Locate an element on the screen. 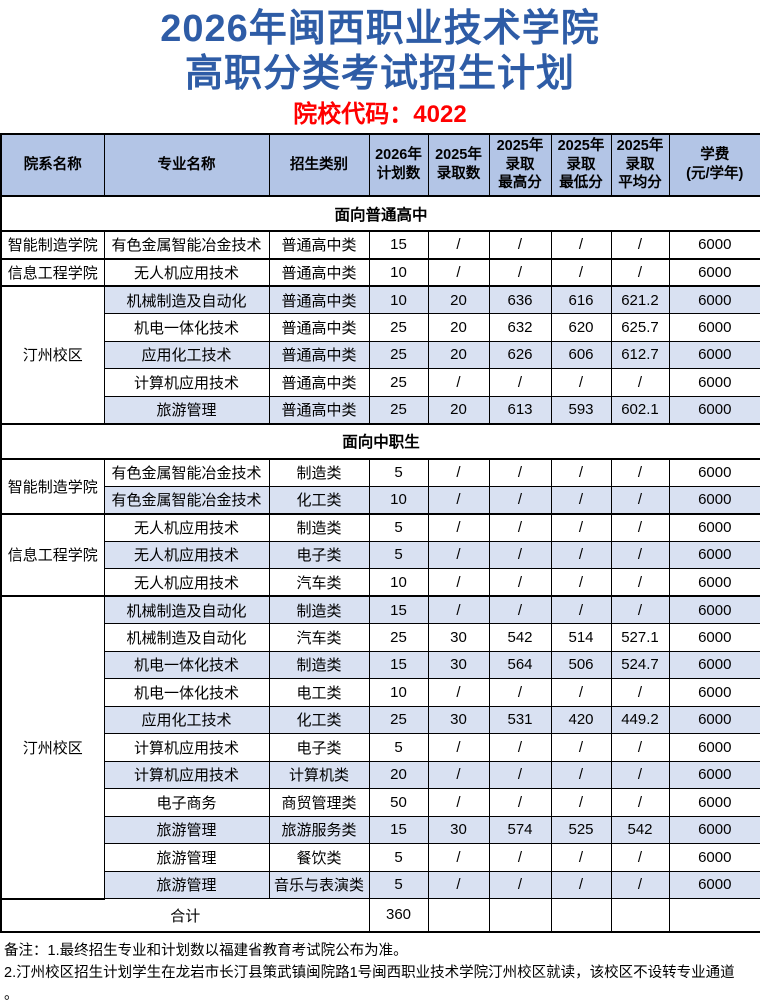  min-score-2025-cell: 606 is located at coordinates (581, 354).